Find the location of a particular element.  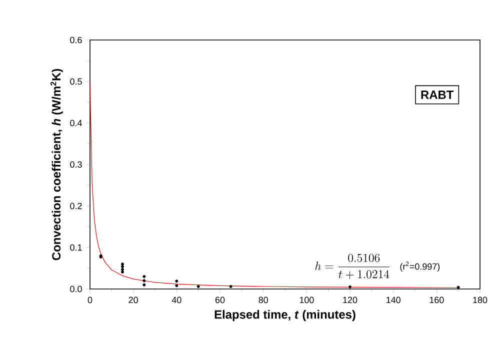

x-tick-label: 180 is located at coordinates (480, 300).